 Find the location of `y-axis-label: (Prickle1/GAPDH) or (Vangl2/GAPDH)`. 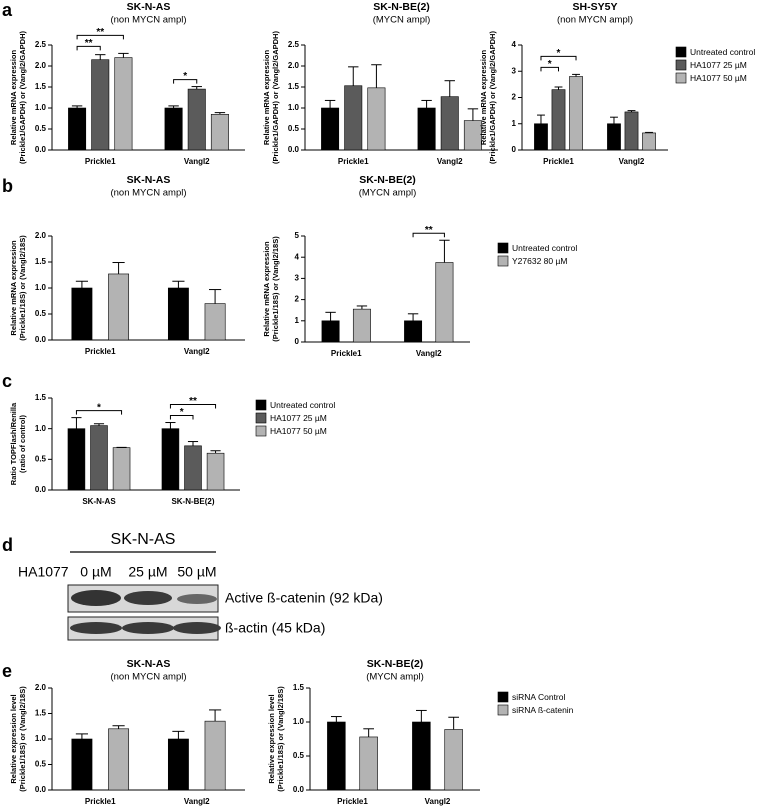

y-axis-label: (Prickle1/GAPDH) or (Vangl2/GAPDH) is located at coordinates (275, 97).